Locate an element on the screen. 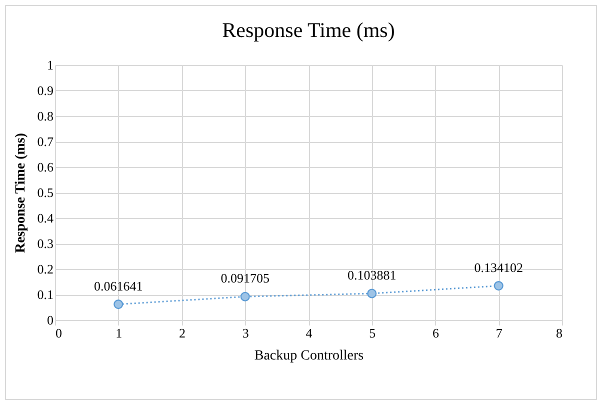 The image size is (604, 407). data-label: 0.103881 is located at coordinates (372, 275).